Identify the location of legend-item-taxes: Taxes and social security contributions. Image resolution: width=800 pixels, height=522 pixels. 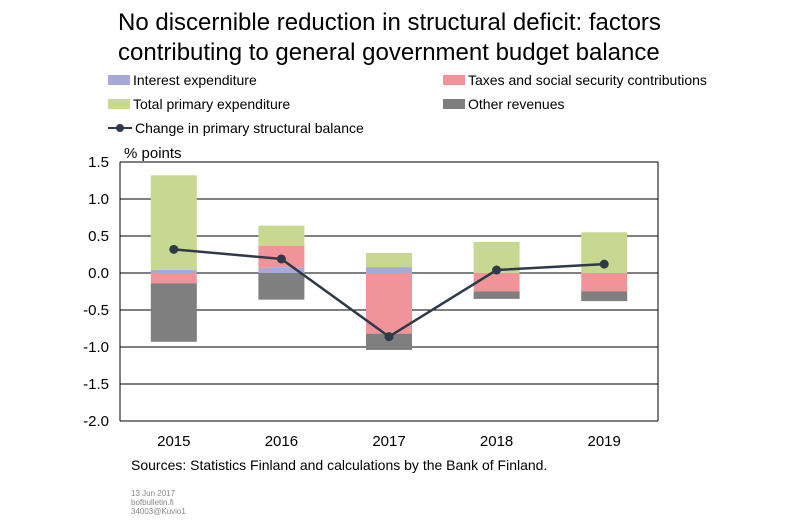
(575, 80).